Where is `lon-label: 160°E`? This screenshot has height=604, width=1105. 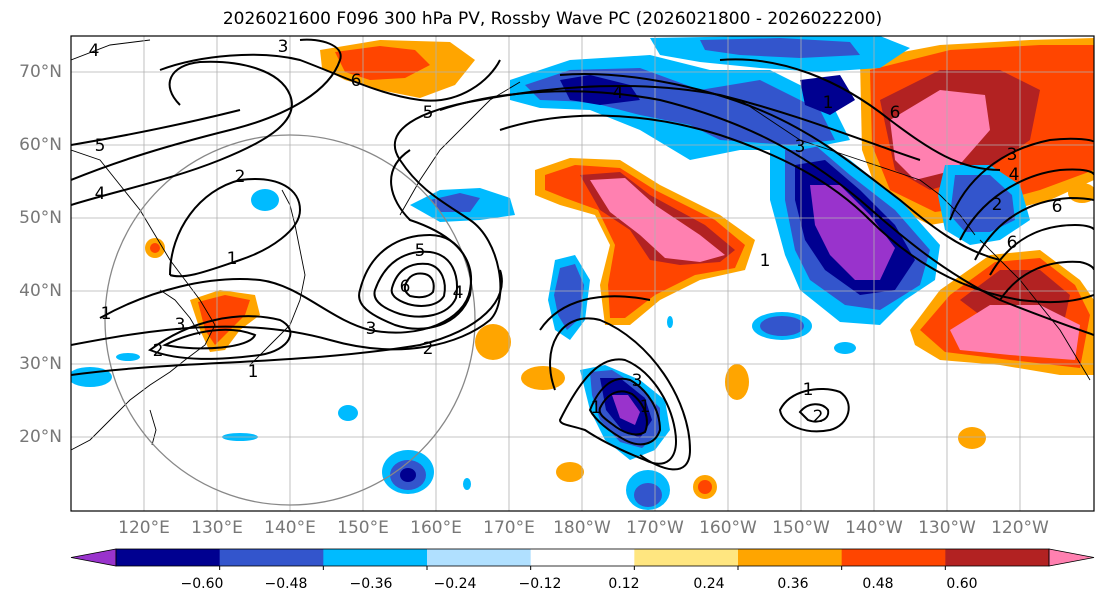 lon-label: 160°E is located at coordinates (436, 528).